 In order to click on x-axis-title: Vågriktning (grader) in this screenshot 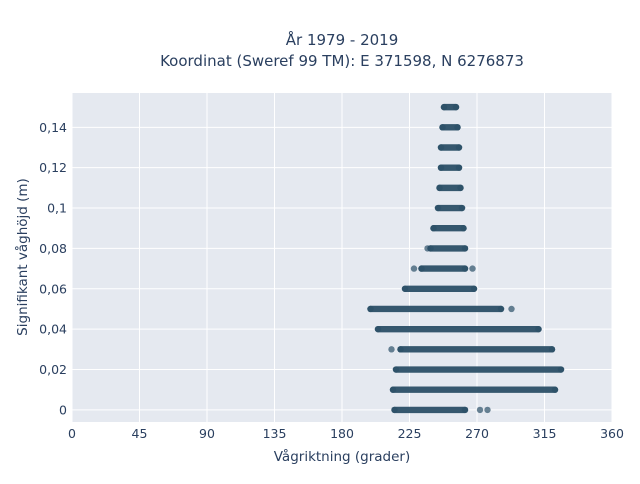, I will do `click(342, 456)`.